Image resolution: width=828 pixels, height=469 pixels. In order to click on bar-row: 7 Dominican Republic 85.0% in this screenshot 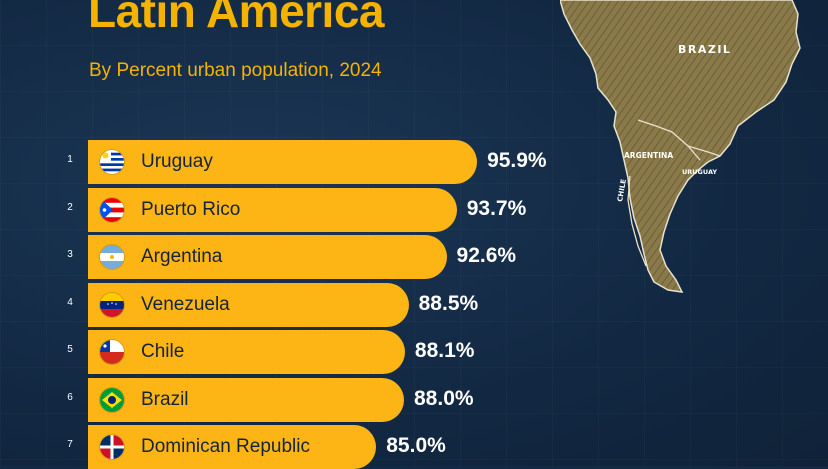, I will do `click(300, 447)`.